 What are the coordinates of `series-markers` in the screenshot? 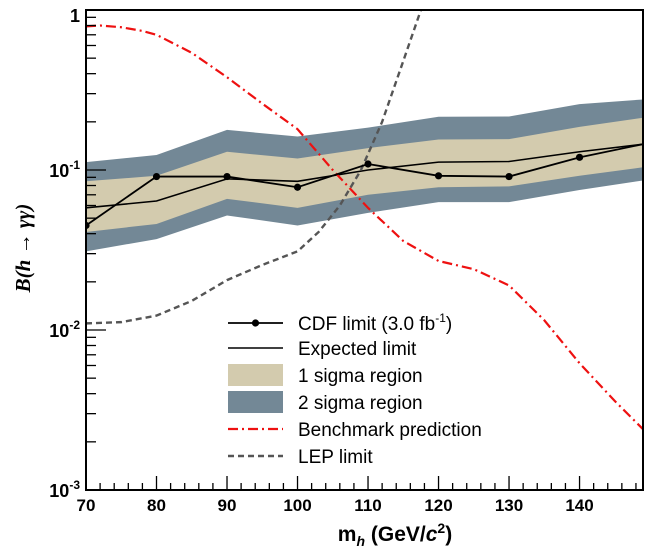 It's located at (335, 191).